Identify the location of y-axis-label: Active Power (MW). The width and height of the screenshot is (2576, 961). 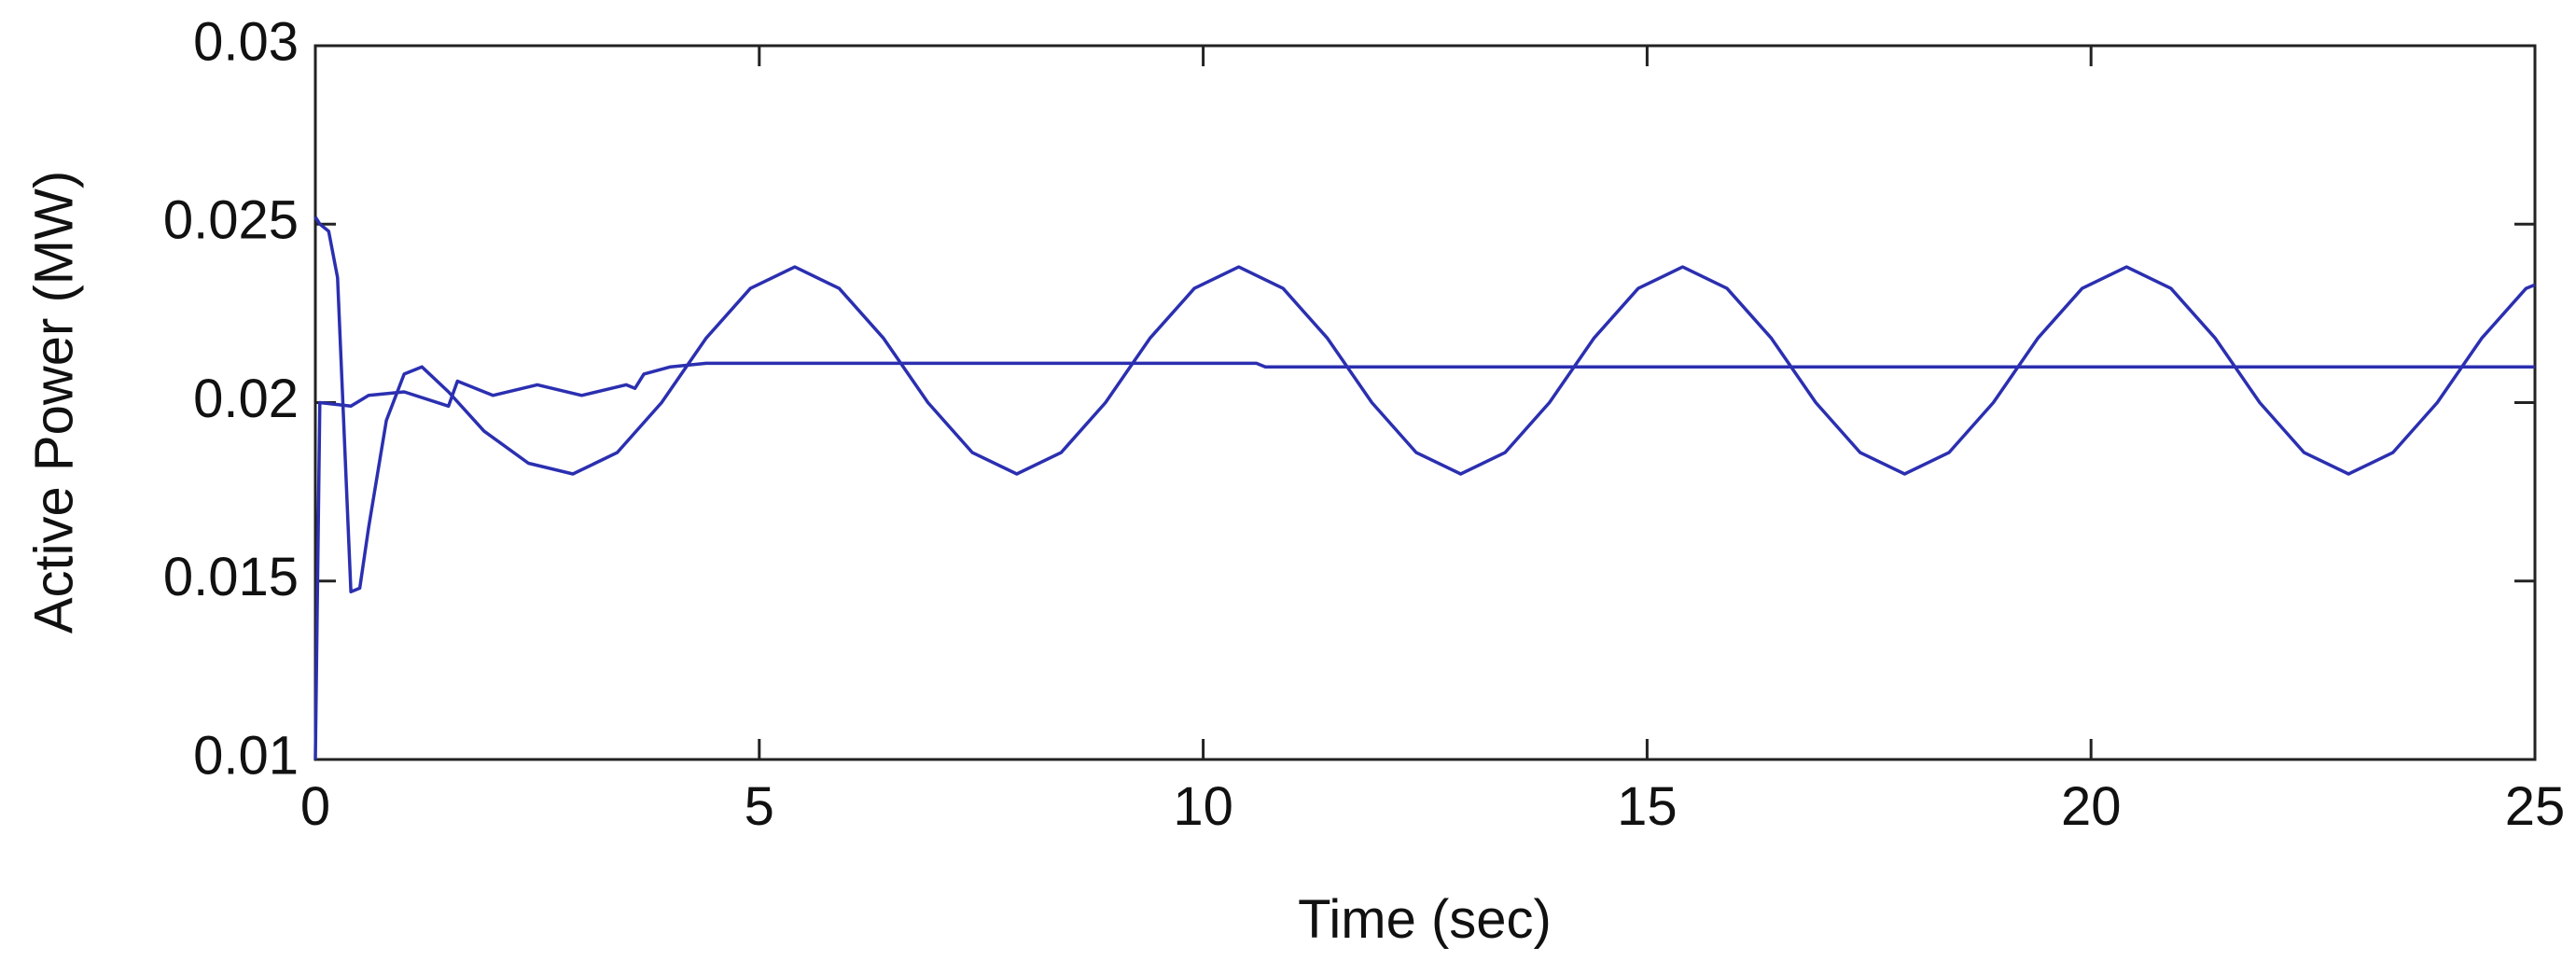
(53, 402).